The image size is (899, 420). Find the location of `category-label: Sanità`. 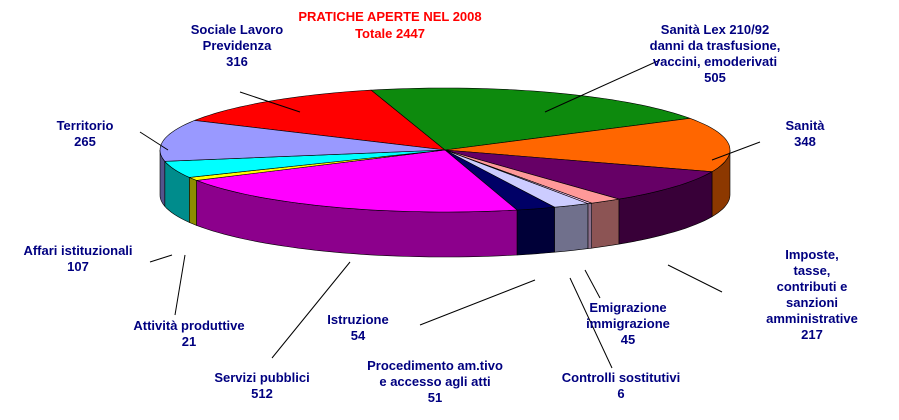

category-label: Sanità is located at coordinates (805, 125).